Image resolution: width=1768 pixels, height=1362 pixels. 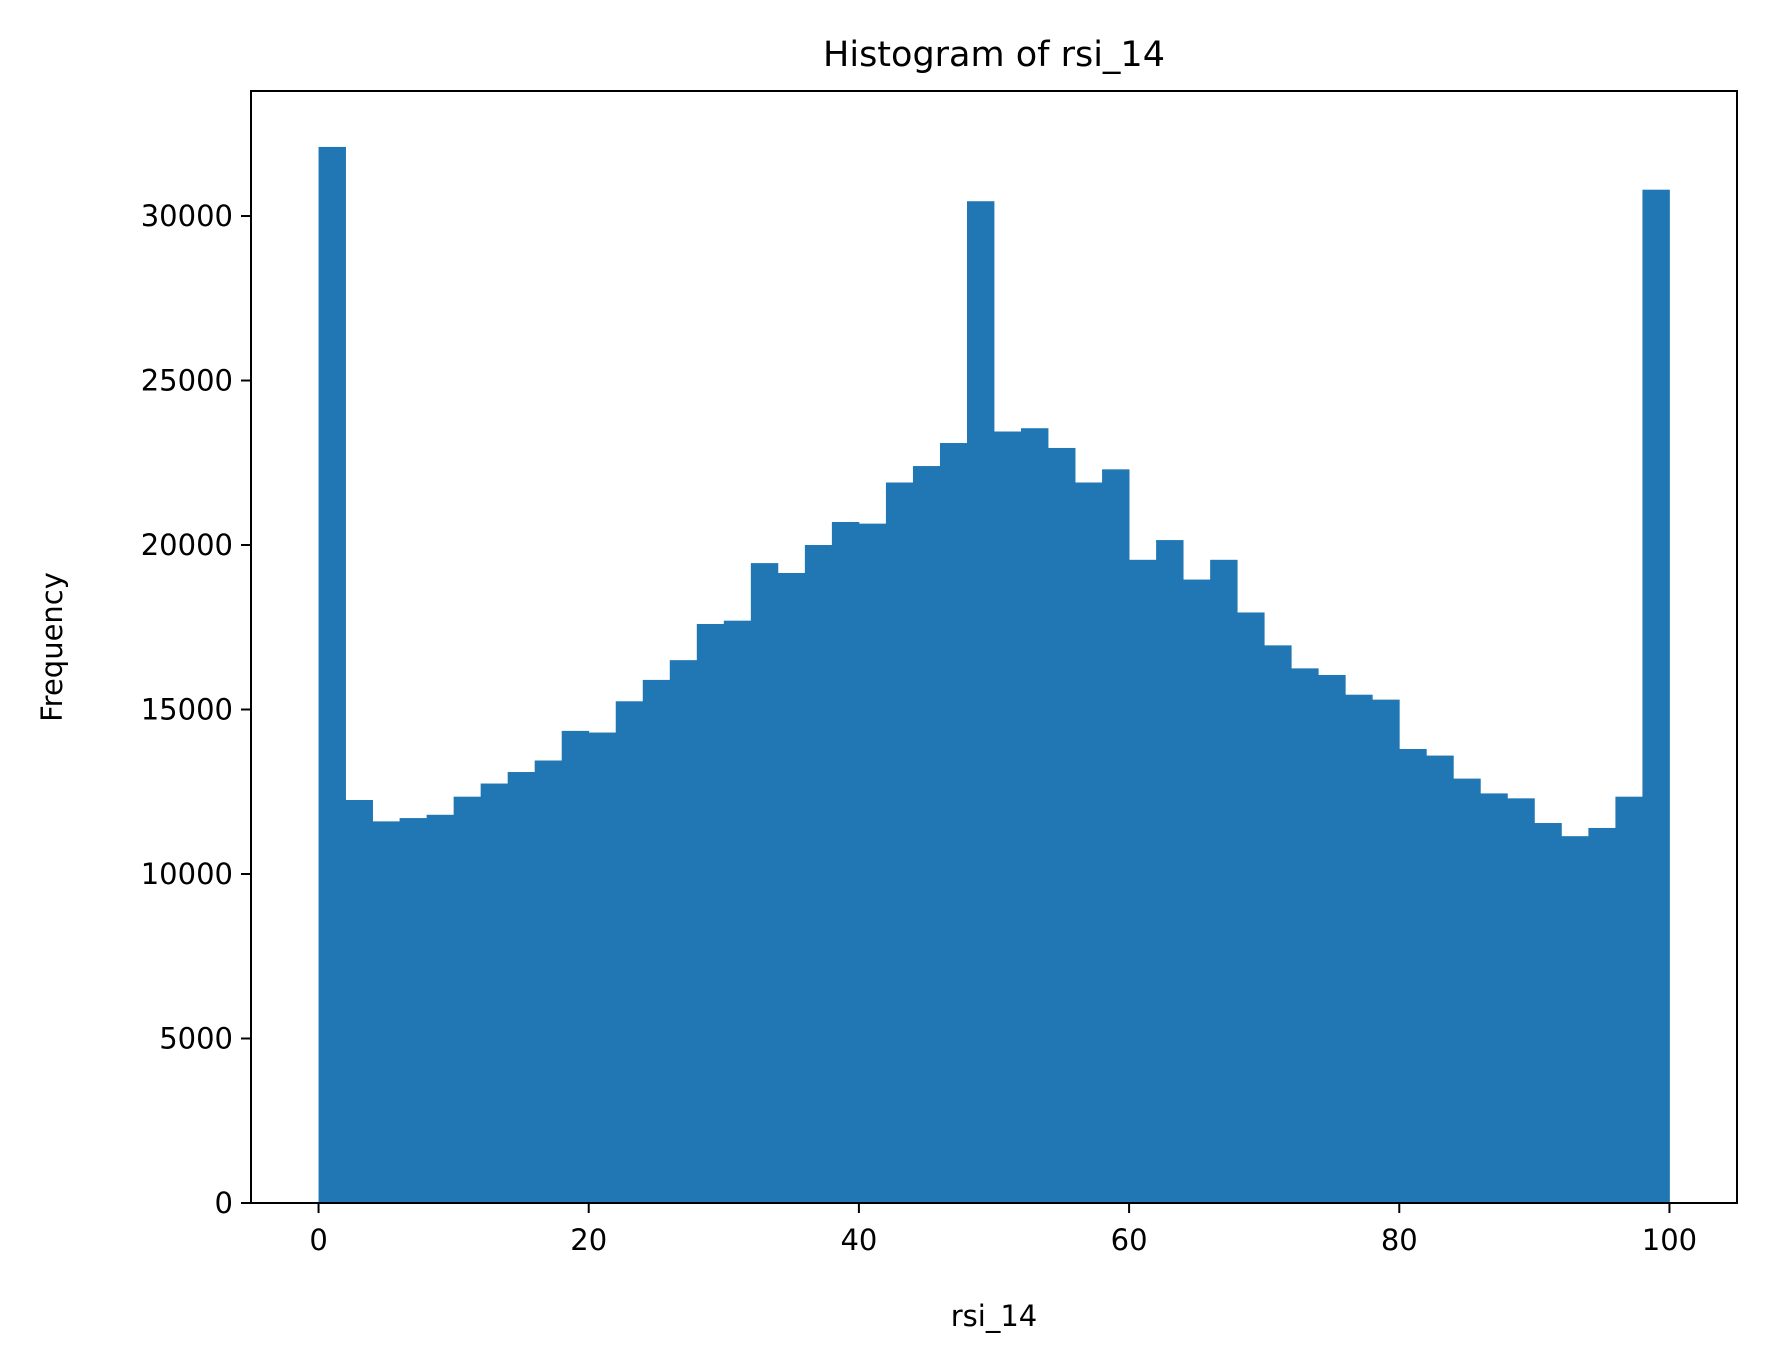 What do you see at coordinates (858, 1240) in the screenshot?
I see `x-tick-label: 40` at bounding box center [858, 1240].